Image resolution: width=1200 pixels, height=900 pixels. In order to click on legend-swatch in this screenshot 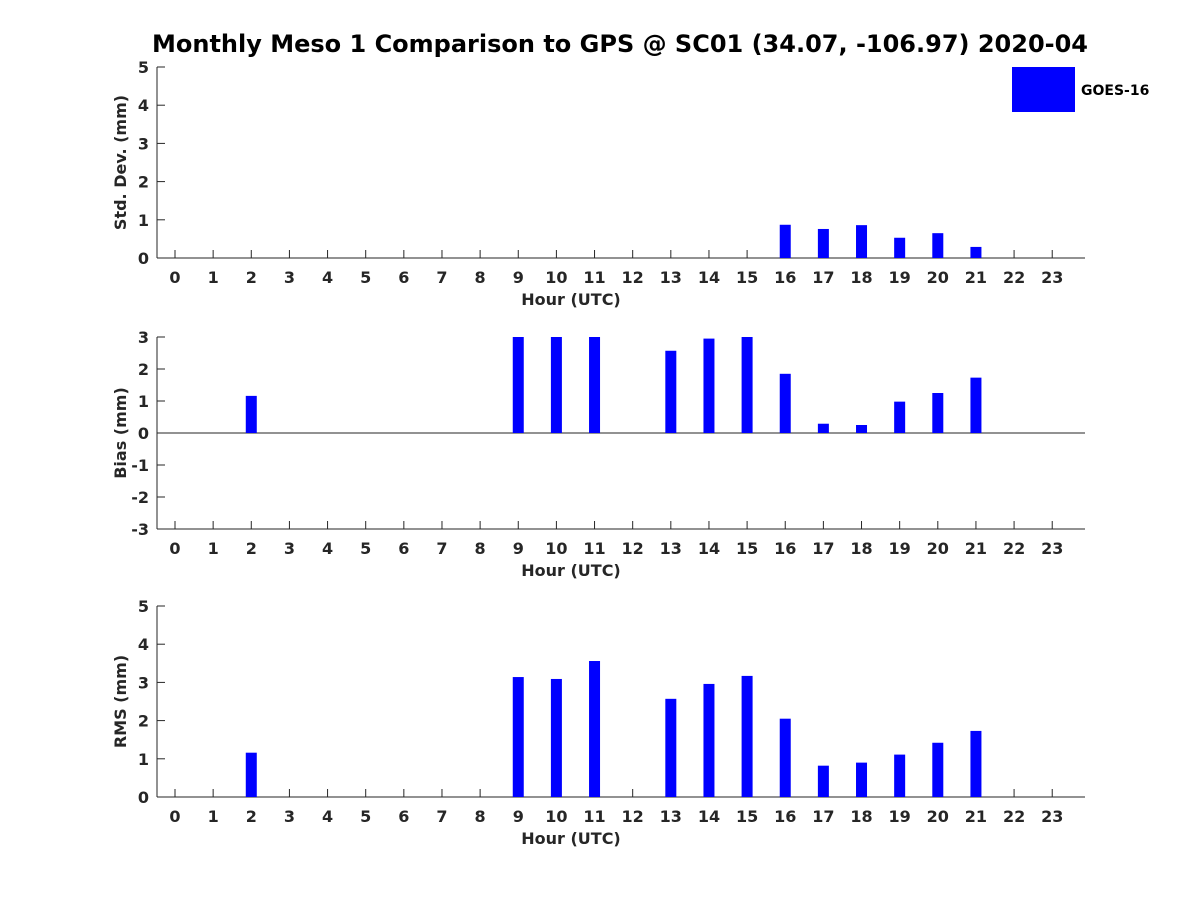, I will do `click(1043, 89)`.